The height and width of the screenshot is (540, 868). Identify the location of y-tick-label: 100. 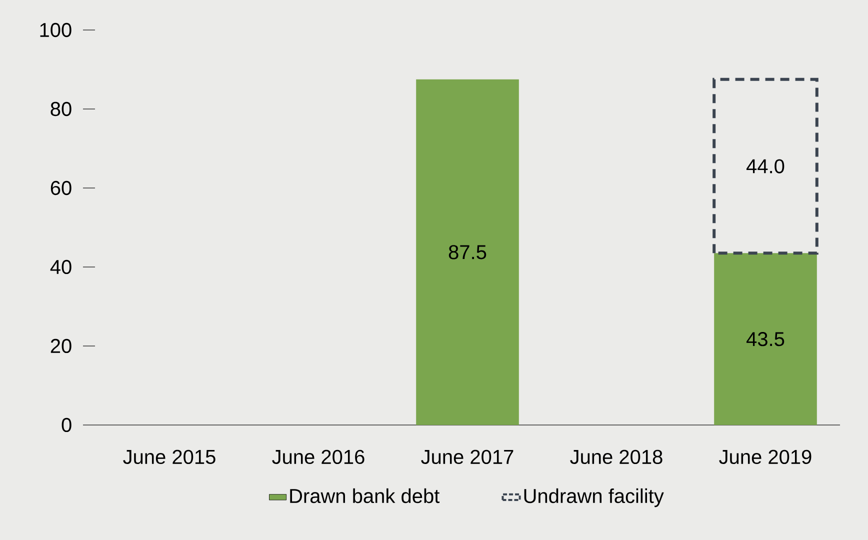
(56, 30).